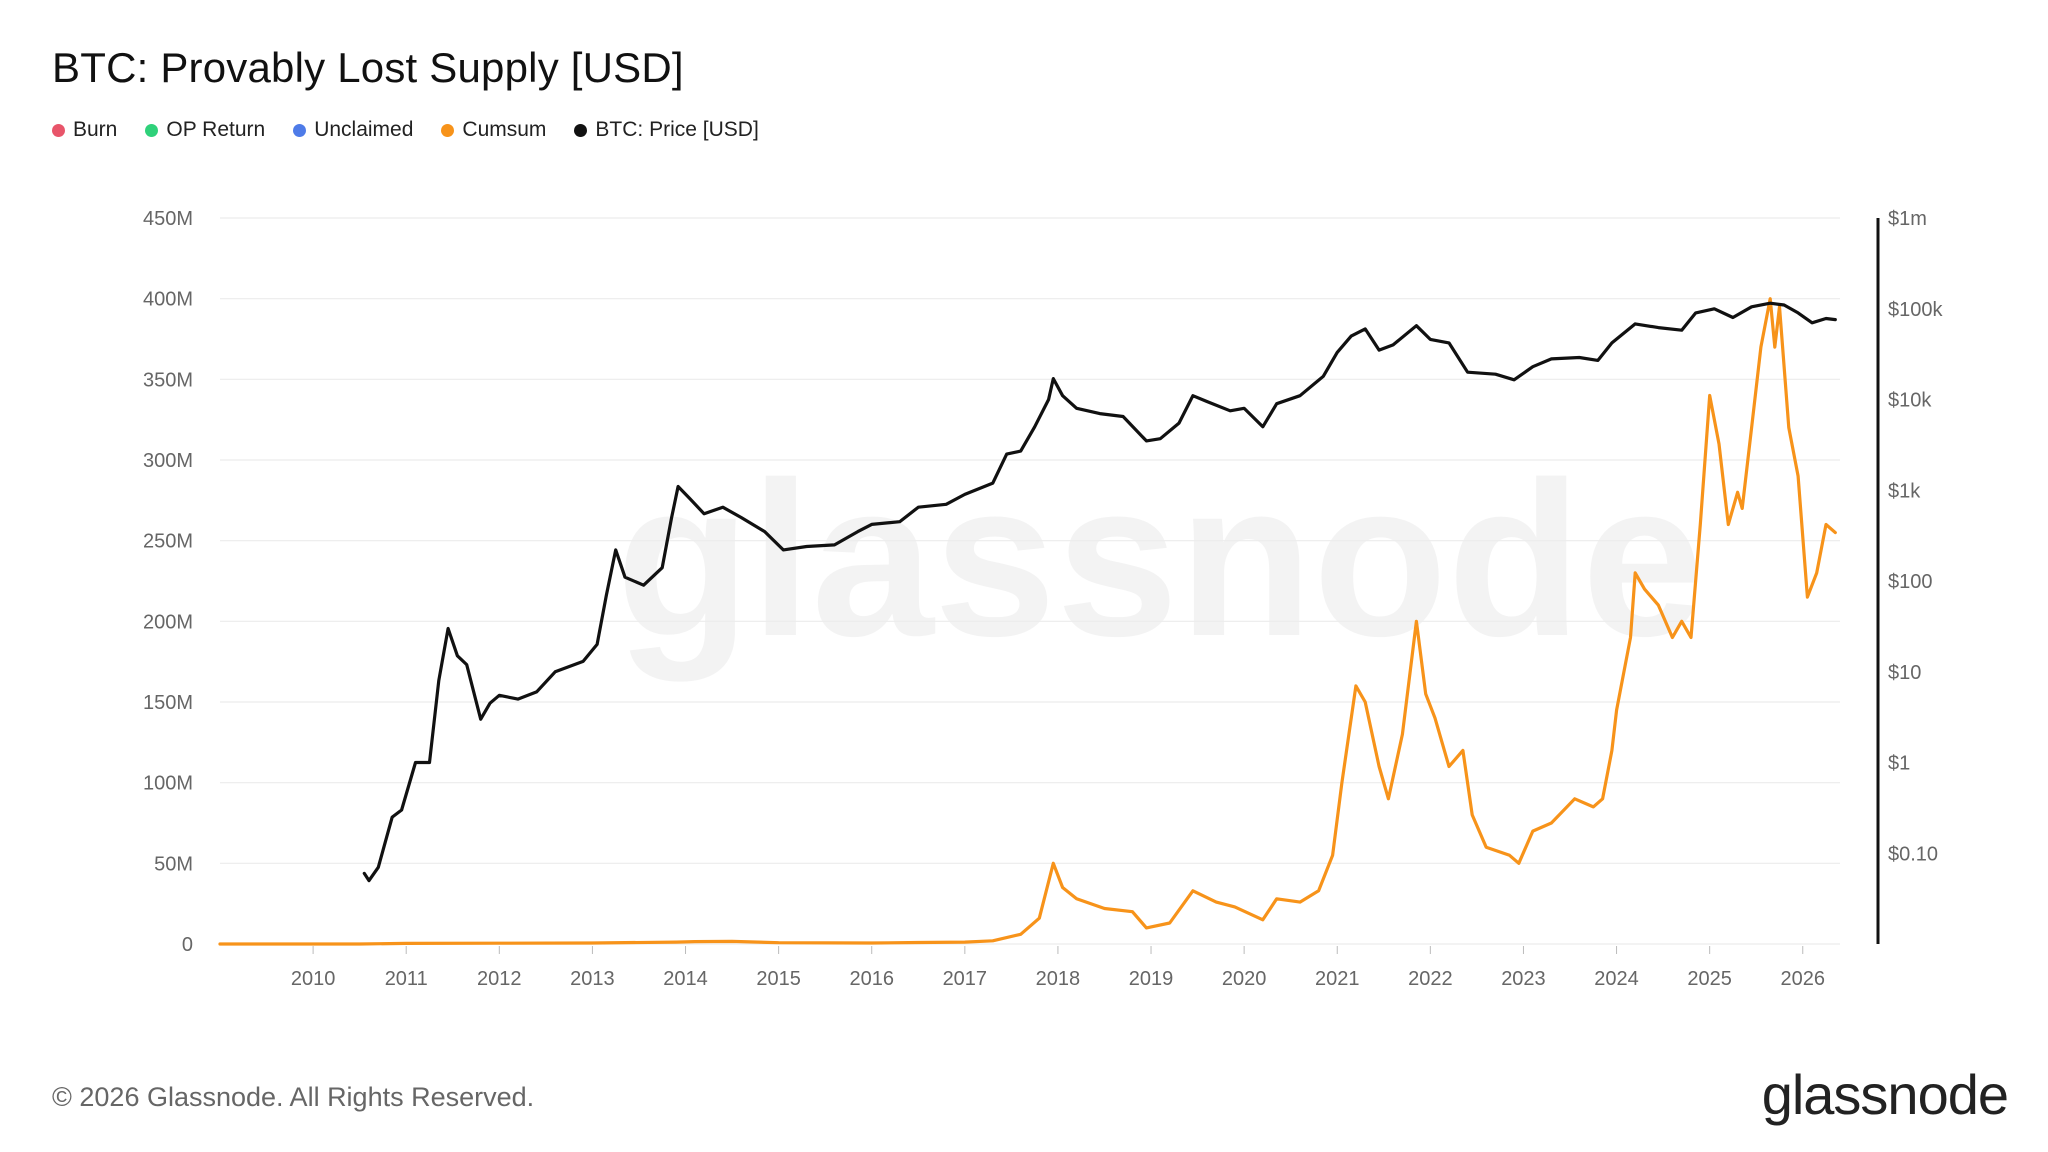  Describe the element at coordinates (95, 129) in the screenshot. I see `legend-label-burn: Burn` at that location.